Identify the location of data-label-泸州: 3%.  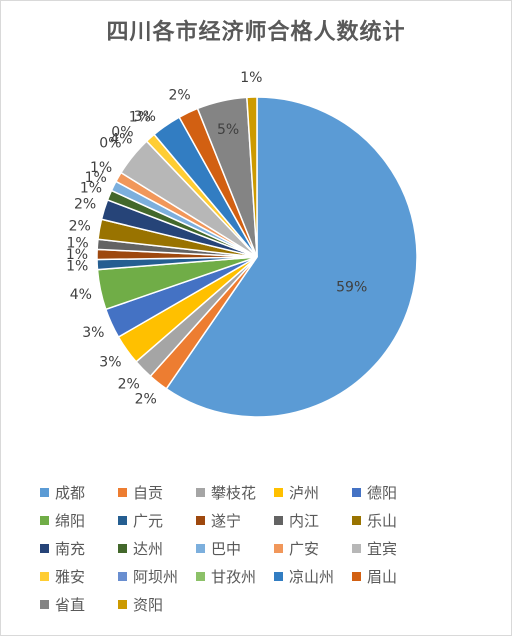
(110, 362).